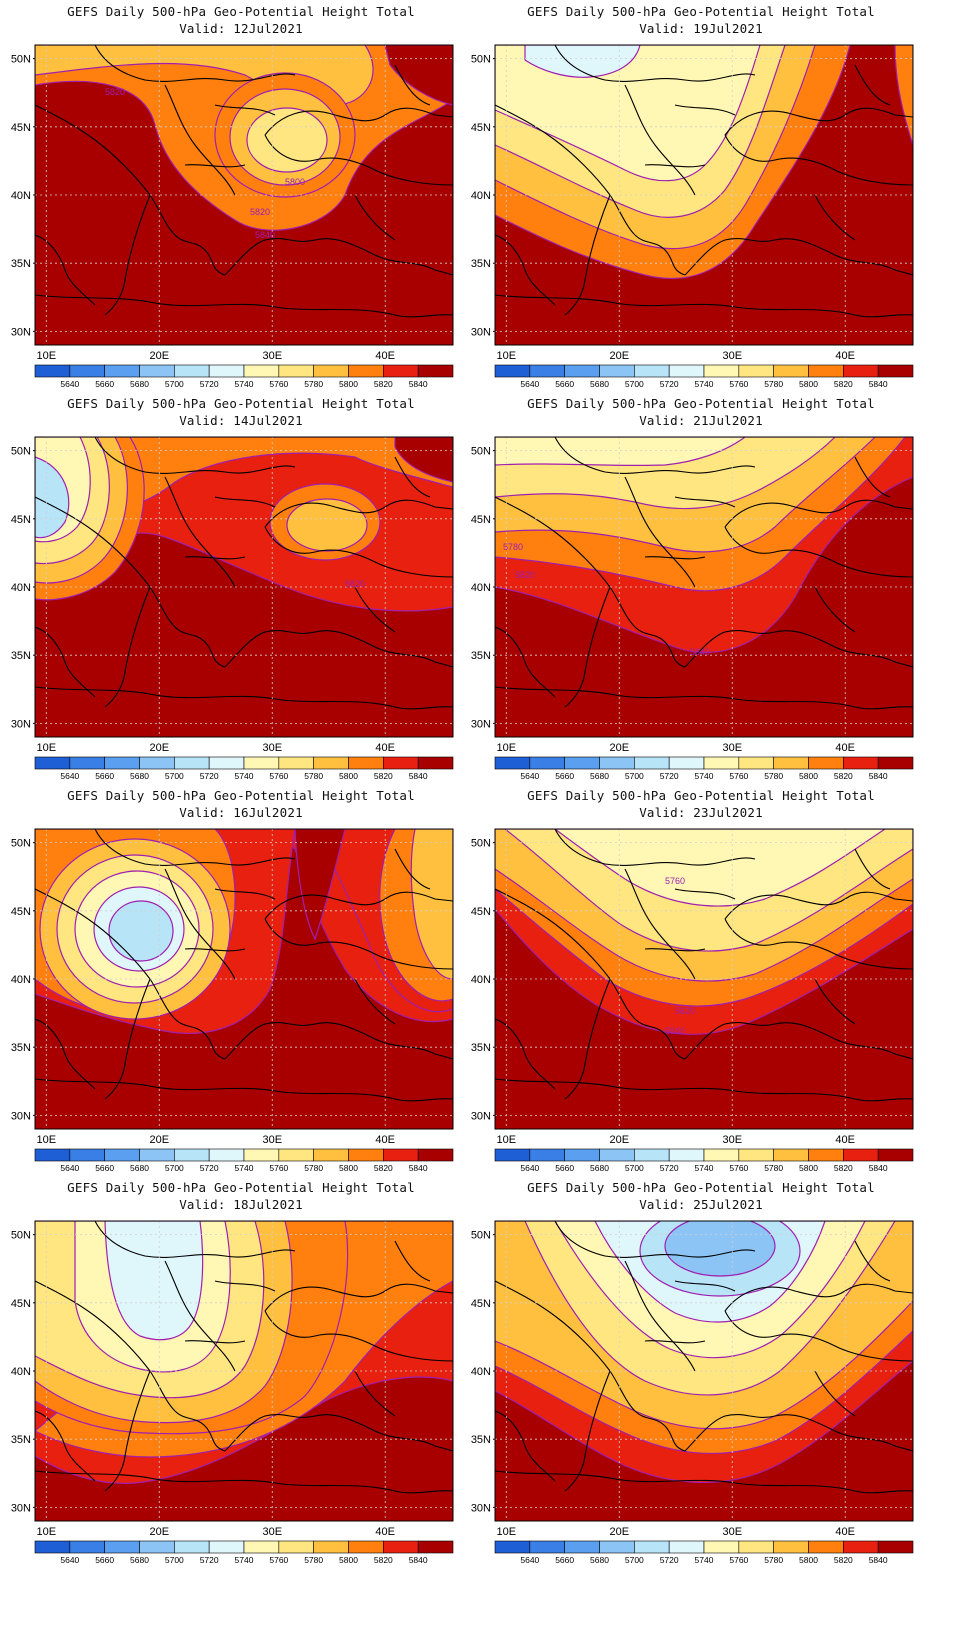 Image resolution: width=964 pixels, height=1640 pixels. I want to click on colorbar-level-label: 5700, so click(634, 776).